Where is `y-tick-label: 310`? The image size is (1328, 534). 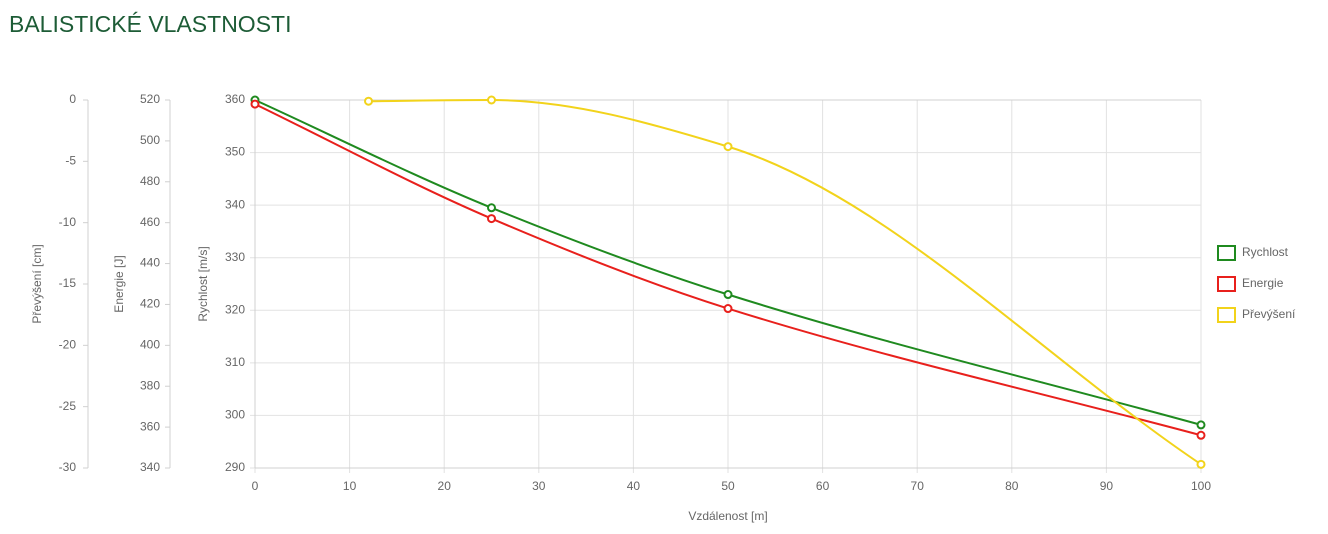
y-tick-label: 310 is located at coordinates (235, 362).